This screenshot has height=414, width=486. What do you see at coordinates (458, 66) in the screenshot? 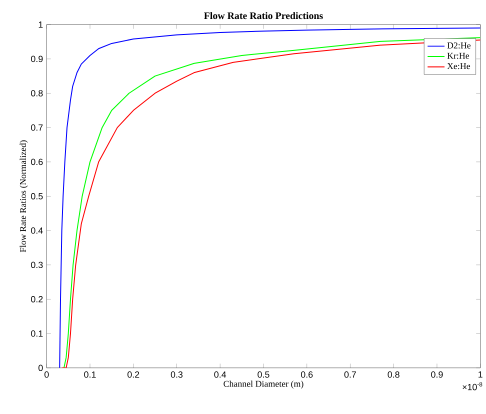
I see `legend-label: Xe:He` at bounding box center [458, 66].